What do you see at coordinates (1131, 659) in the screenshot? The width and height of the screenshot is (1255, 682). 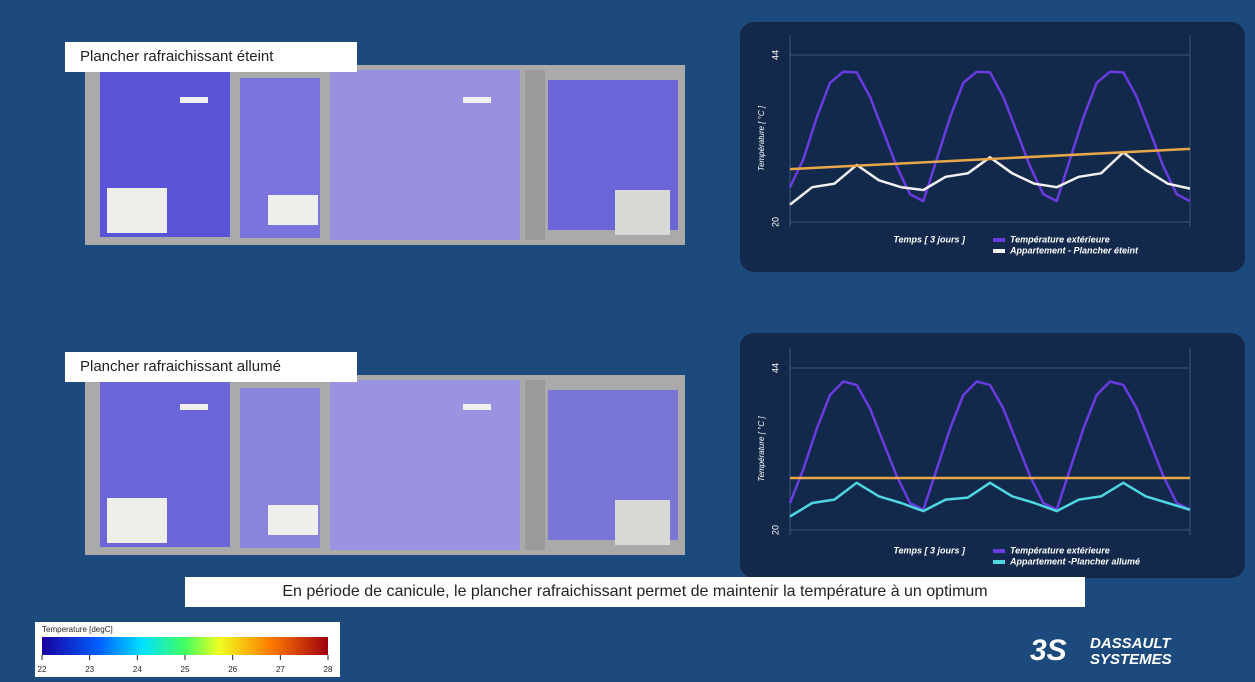 I see `logo-text: SYSTEMES` at bounding box center [1131, 659].